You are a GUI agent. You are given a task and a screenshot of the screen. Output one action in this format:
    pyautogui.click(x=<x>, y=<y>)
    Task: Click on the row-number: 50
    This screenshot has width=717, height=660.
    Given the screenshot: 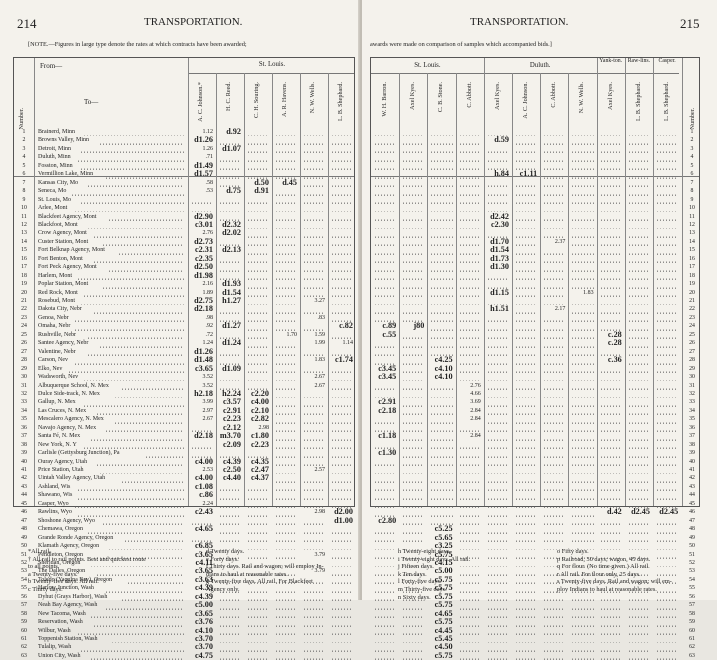 What is the action you would take?
    pyautogui.click(x=692, y=546)
    